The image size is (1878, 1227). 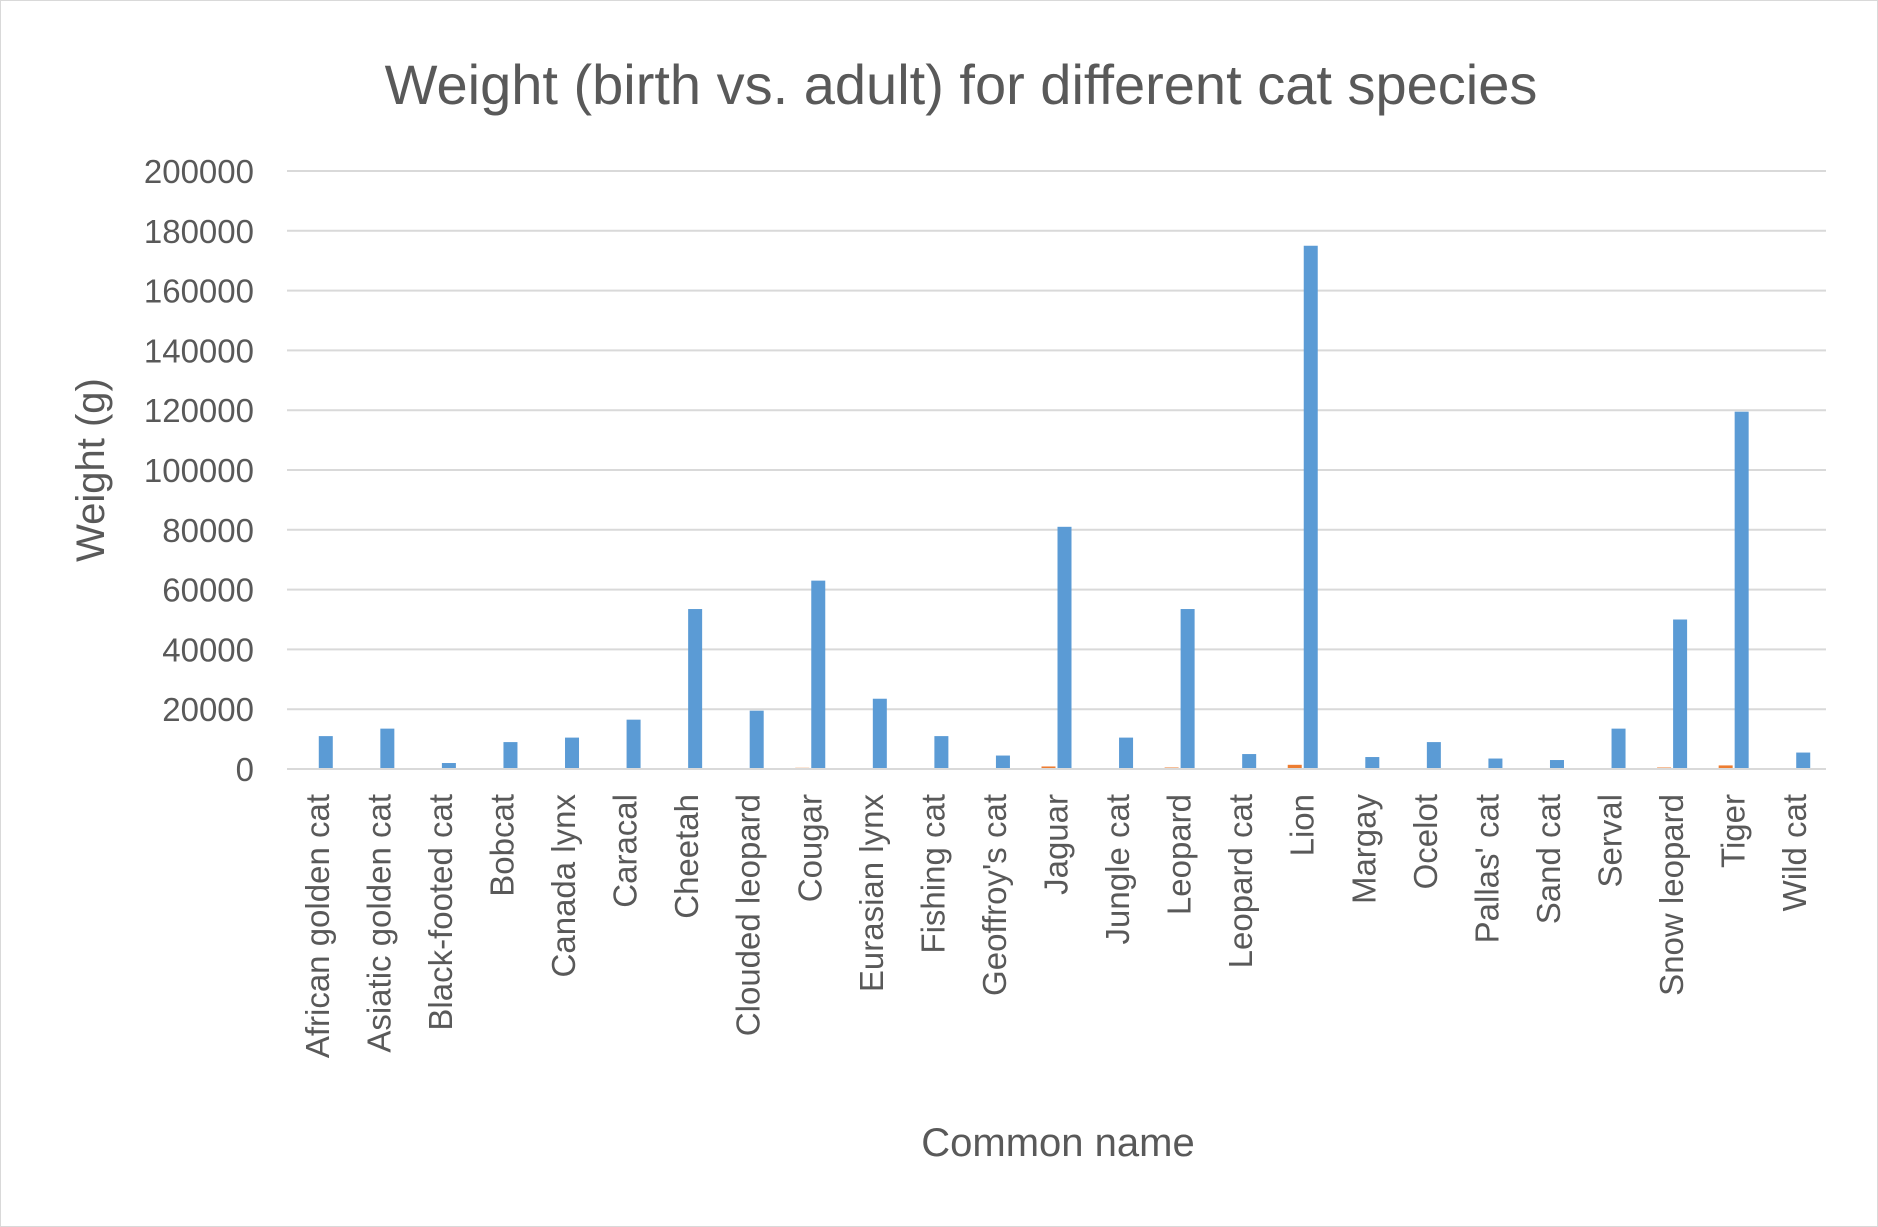 I want to click on x-tick-label: Bobcat, so click(x=501, y=845).